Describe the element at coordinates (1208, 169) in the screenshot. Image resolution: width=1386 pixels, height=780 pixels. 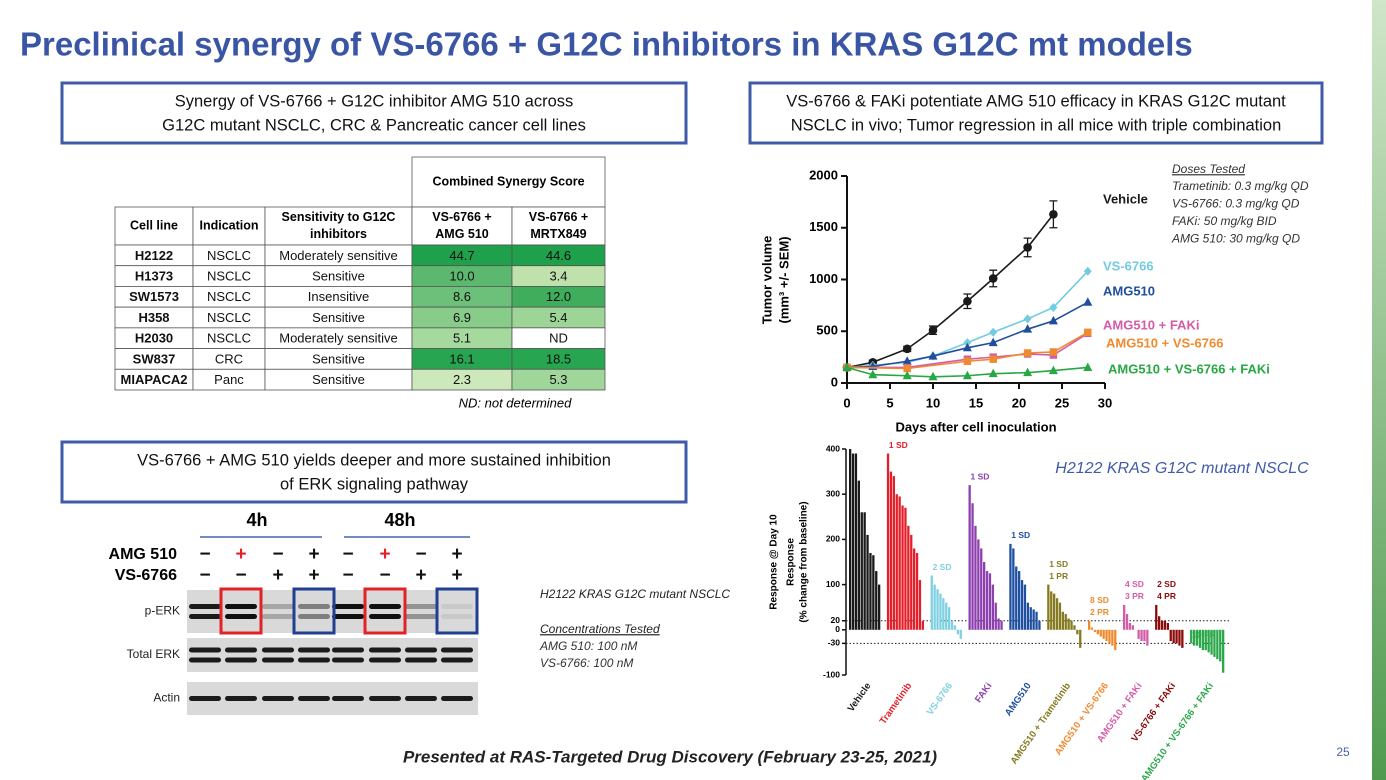
I see `doses-heading: Doses Tested` at that location.